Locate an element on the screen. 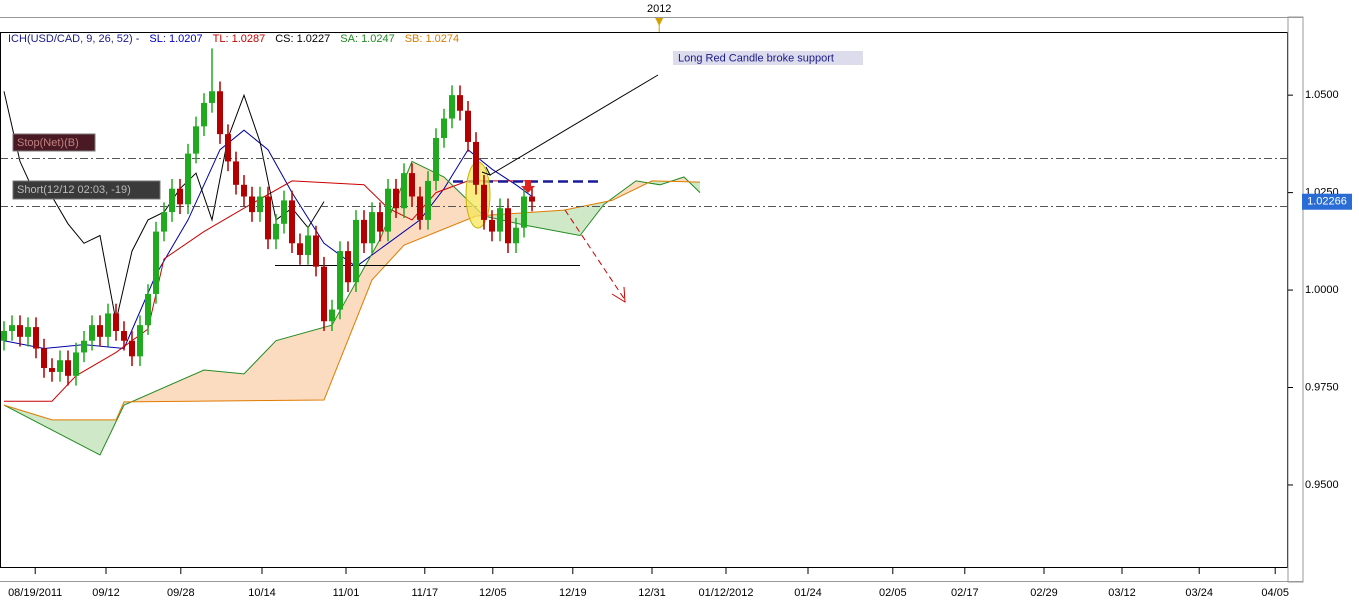 The width and height of the screenshot is (1359, 606). x-tick-label: 08/19/2011 is located at coordinates (35, 593).